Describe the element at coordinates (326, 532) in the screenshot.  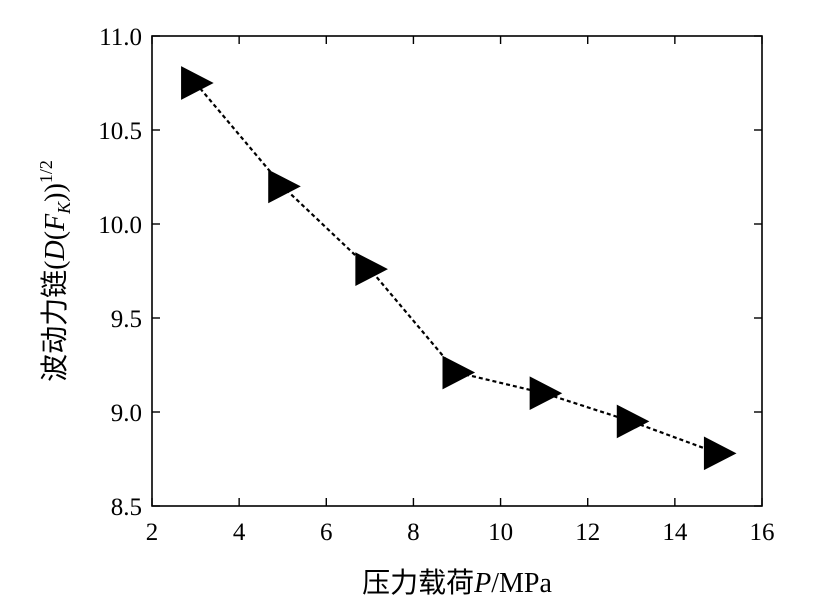
I see `x-tick-label: 6` at that location.